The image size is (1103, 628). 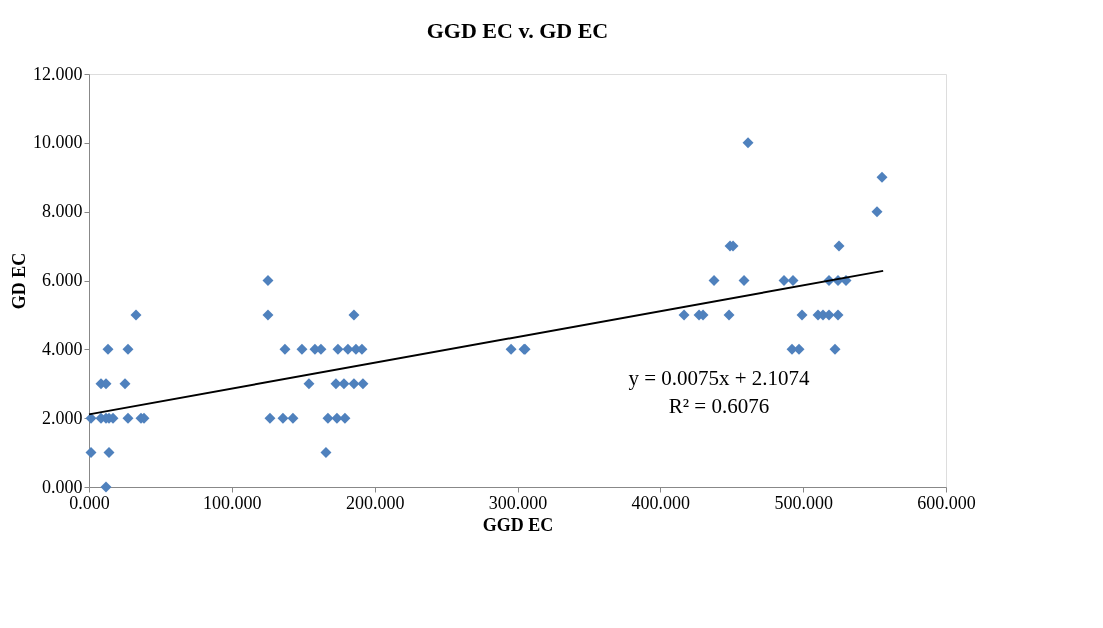 What do you see at coordinates (62, 211) in the screenshot?
I see `y-tick-label: 8.000` at bounding box center [62, 211].